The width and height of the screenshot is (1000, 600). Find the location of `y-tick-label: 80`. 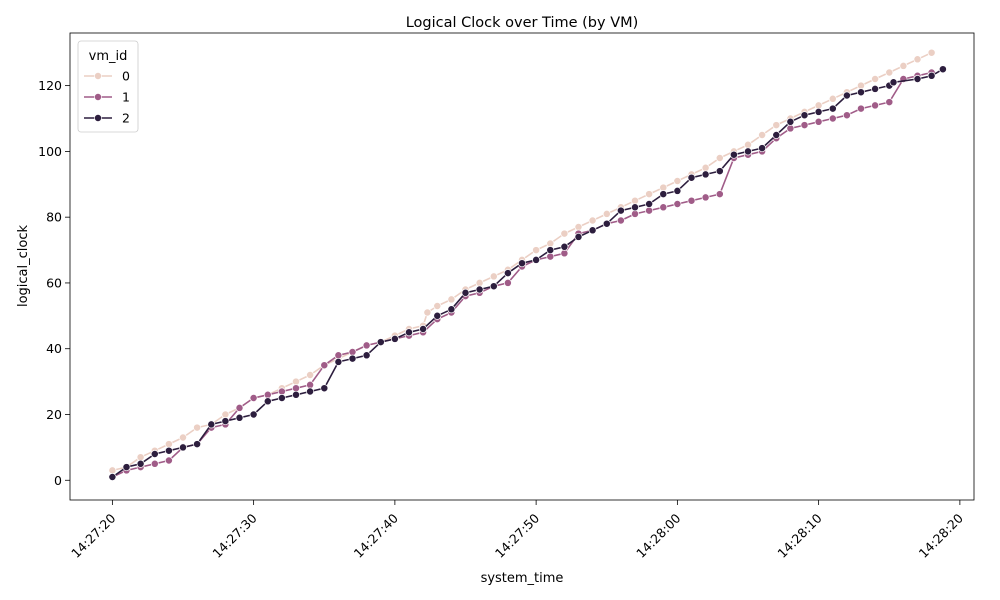

y-tick-label: 80 is located at coordinates (54, 217).